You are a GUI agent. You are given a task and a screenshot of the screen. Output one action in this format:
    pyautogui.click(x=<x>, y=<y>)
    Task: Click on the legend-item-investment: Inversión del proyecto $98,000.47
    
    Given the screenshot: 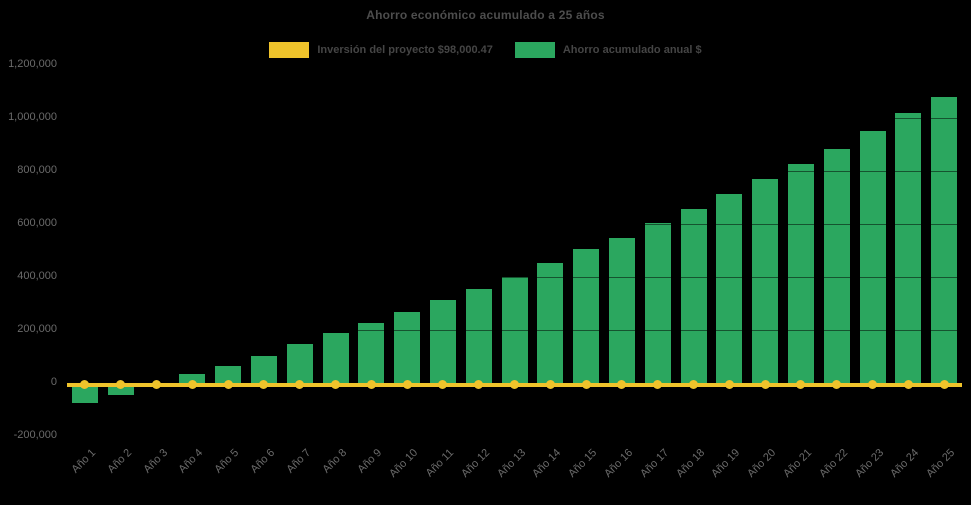 What is the action you would take?
    pyautogui.click(x=381, y=50)
    